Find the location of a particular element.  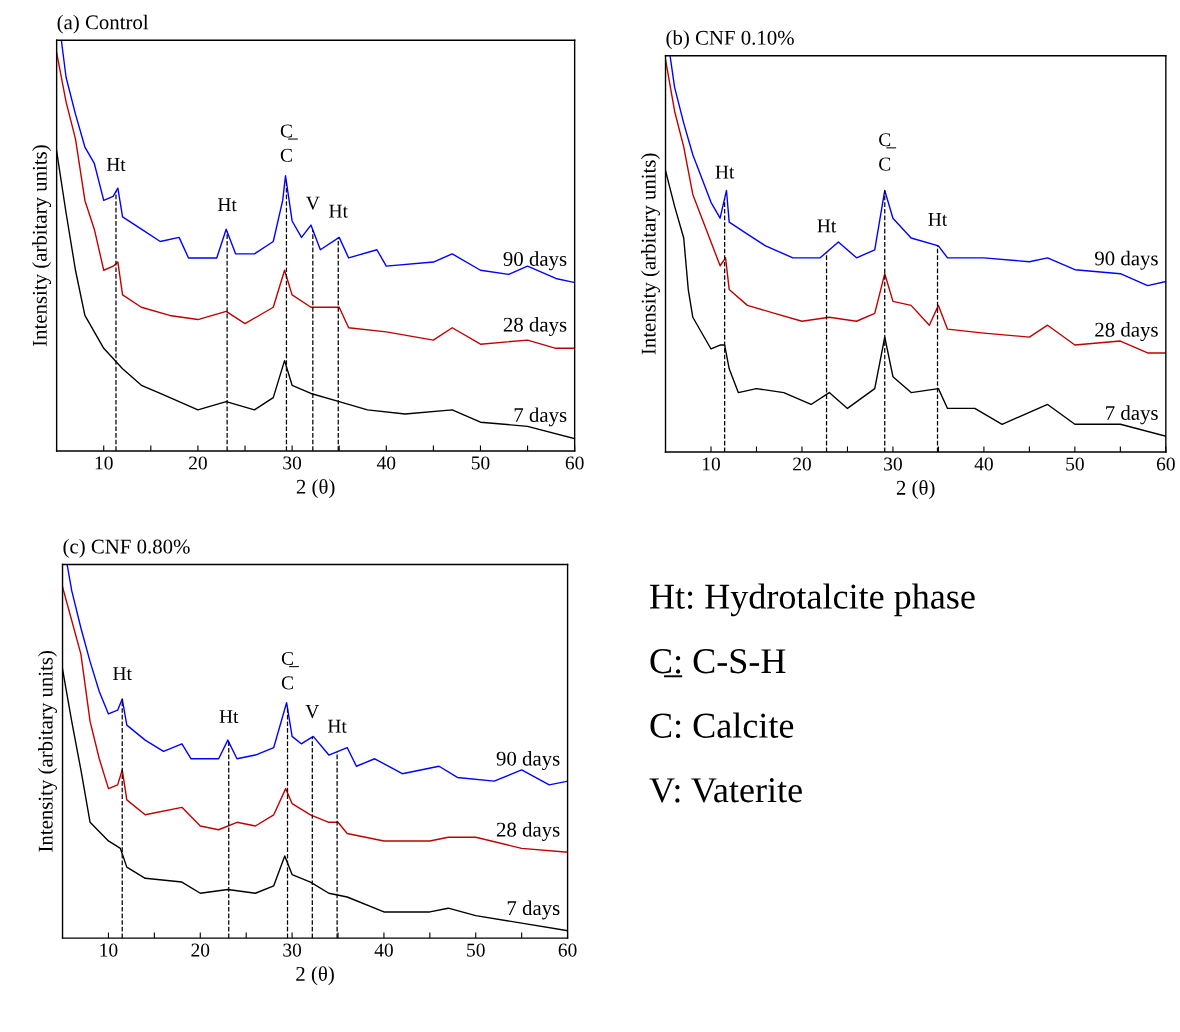

chart-title: (a) Control is located at coordinates (103, 24).